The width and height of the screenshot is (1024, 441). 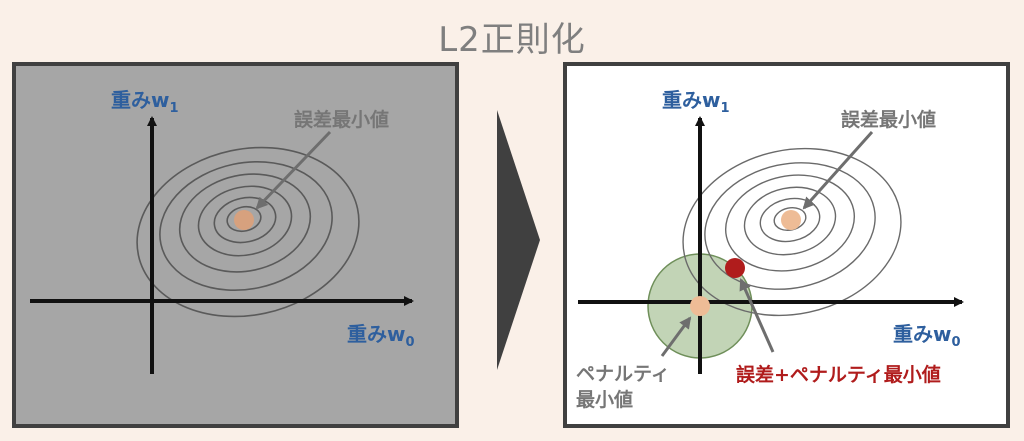 I want to click on penalty-min-label-line1: ペナルティ, so click(x=623, y=374).